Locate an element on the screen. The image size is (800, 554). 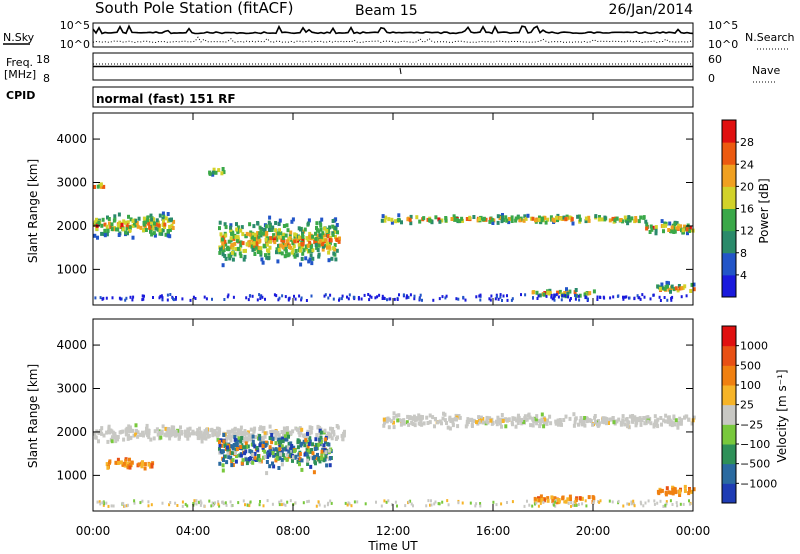
date-label: 26/Jan/2014 is located at coordinates (651, 10).